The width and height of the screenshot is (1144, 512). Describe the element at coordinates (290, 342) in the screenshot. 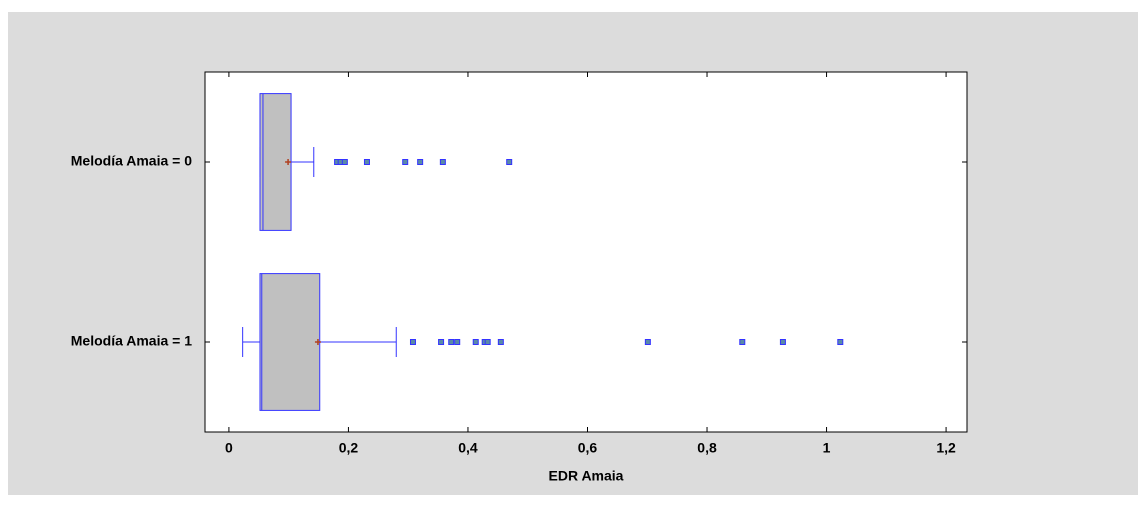

I see `box` at that location.